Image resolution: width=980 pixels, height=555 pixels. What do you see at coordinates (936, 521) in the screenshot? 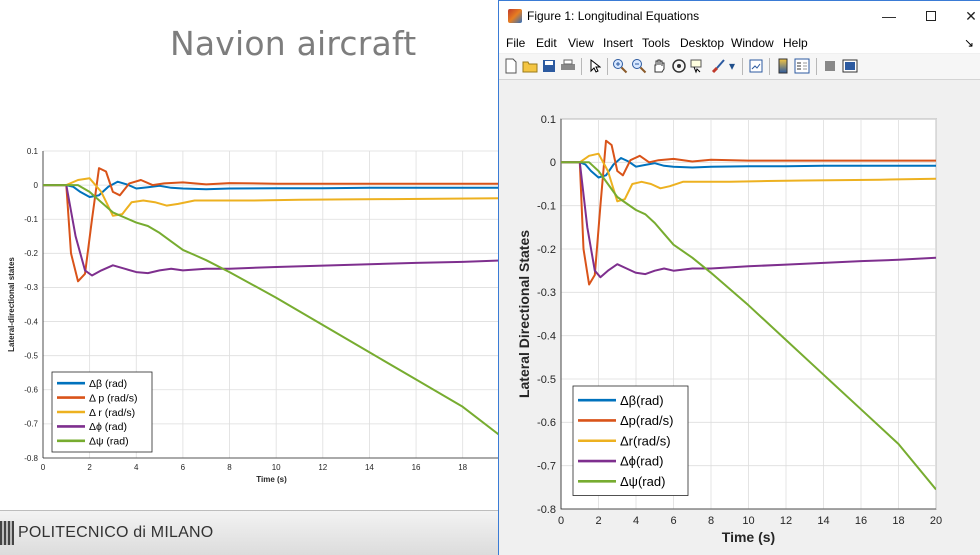
I see `x-tick-label: 20` at bounding box center [936, 521].